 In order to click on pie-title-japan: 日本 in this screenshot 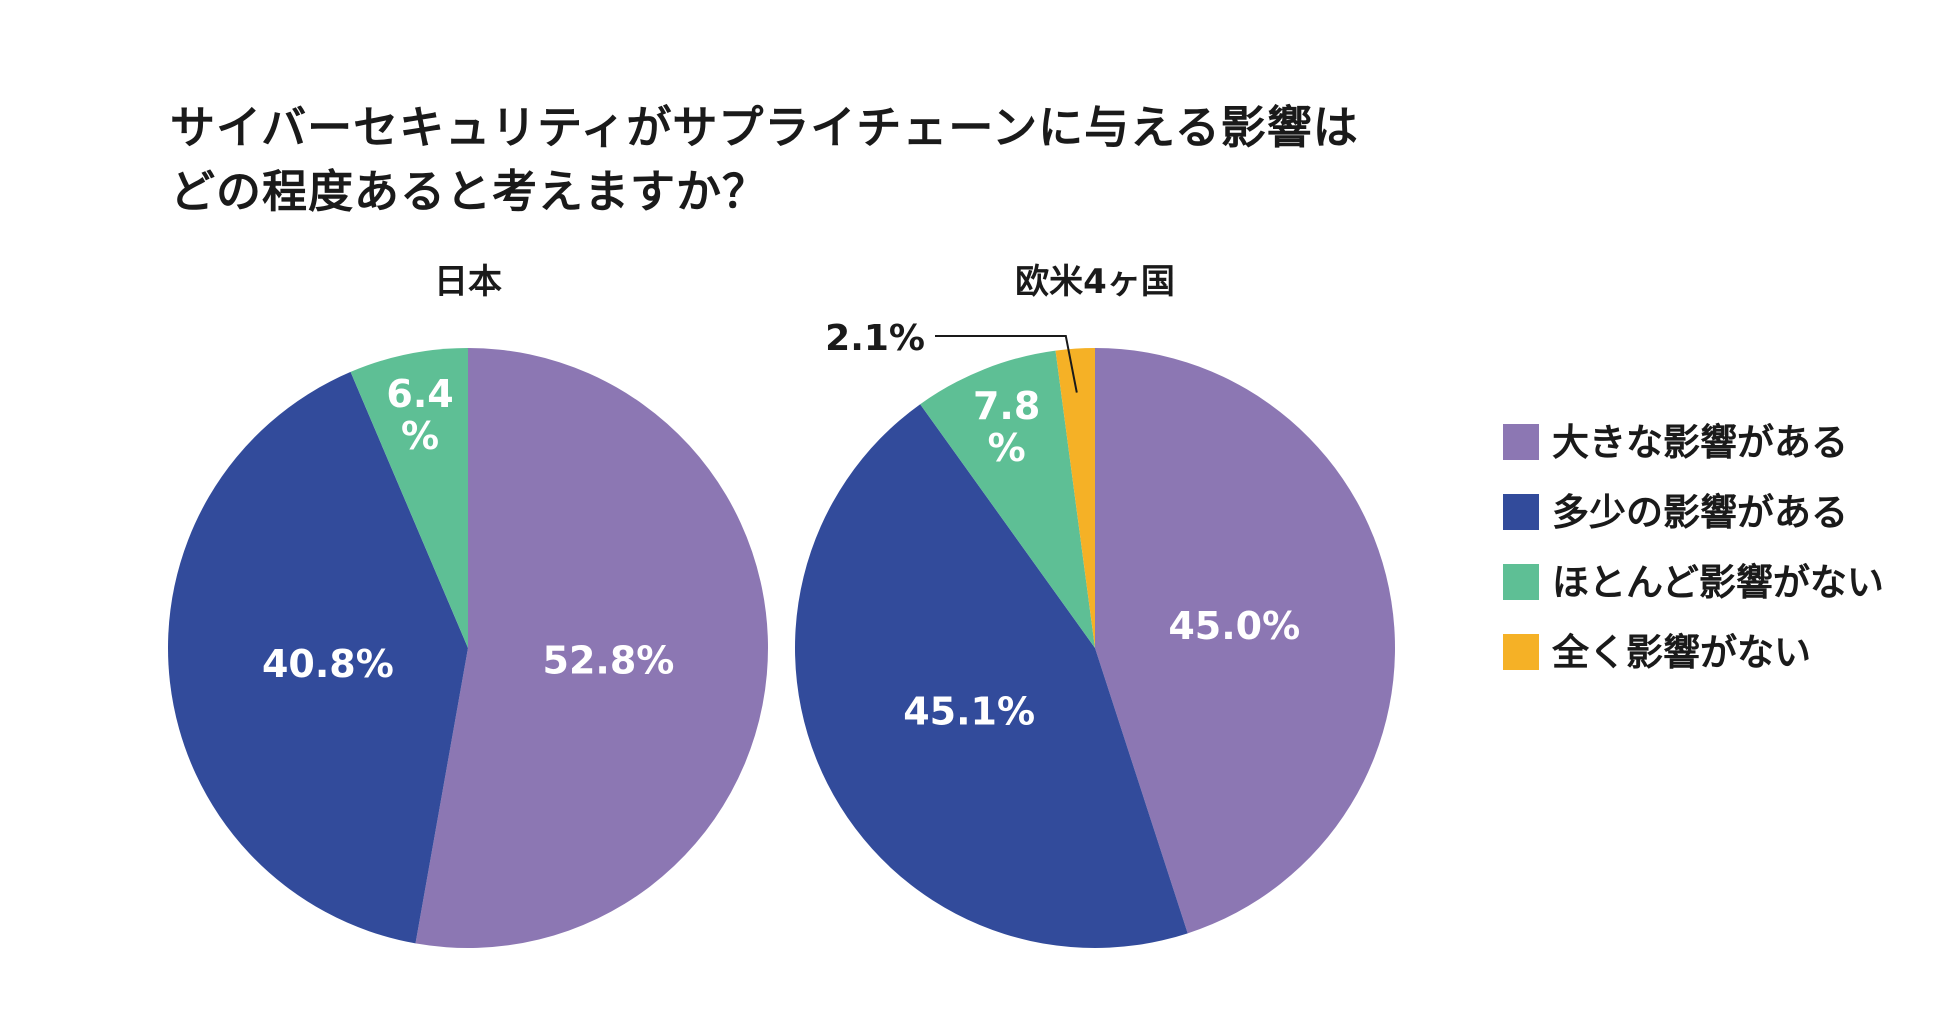, I will do `click(468, 282)`.